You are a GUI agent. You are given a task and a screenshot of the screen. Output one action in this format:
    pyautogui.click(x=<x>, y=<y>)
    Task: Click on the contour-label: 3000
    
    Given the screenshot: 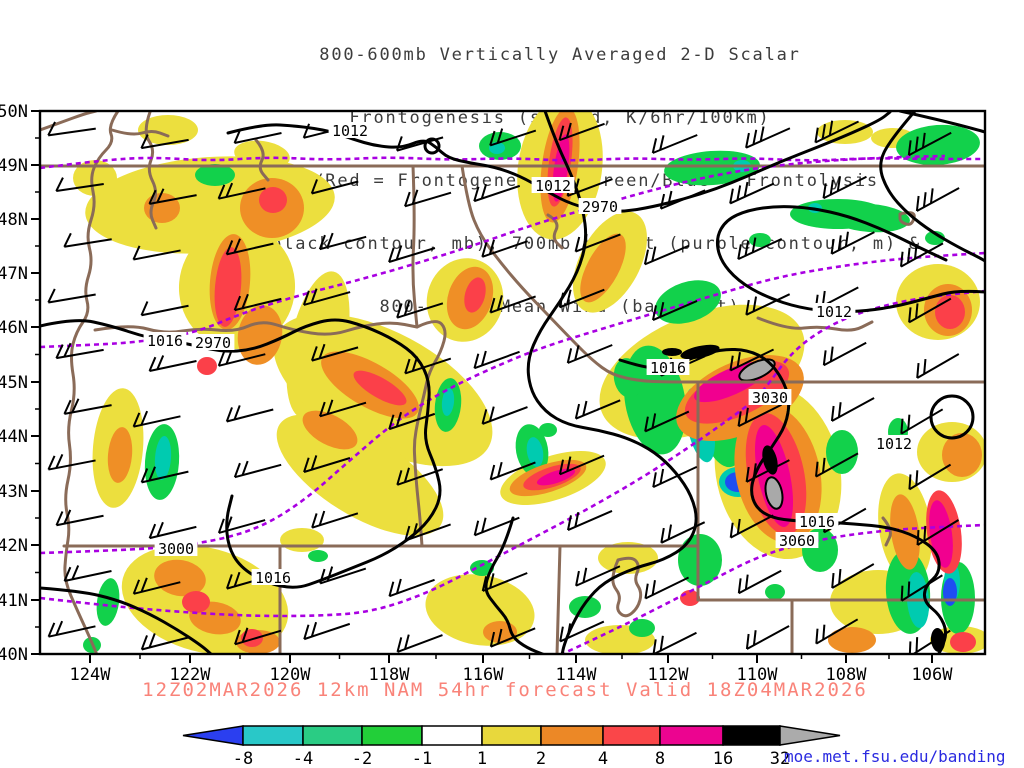 What is the action you would take?
    pyautogui.click(x=176, y=549)
    